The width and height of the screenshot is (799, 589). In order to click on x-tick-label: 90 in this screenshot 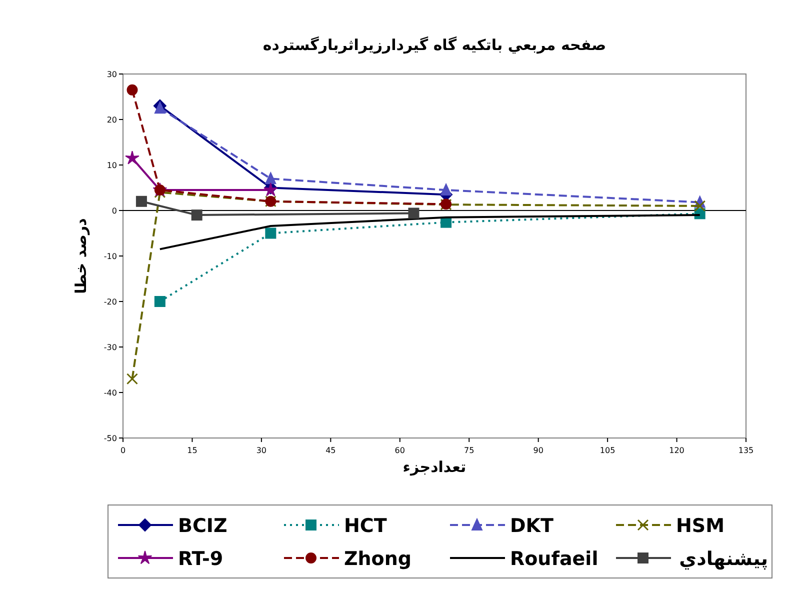, I will do `click(538, 450)`.